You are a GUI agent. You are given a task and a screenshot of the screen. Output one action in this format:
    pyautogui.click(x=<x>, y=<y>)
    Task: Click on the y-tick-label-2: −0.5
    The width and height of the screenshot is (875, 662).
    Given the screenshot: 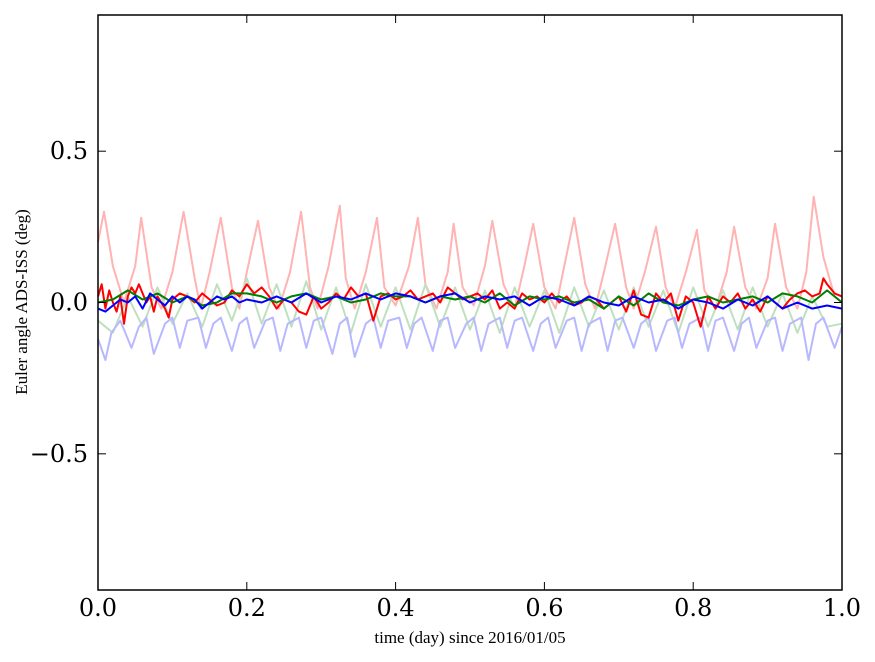 What is the action you would take?
    pyautogui.click(x=59, y=454)
    